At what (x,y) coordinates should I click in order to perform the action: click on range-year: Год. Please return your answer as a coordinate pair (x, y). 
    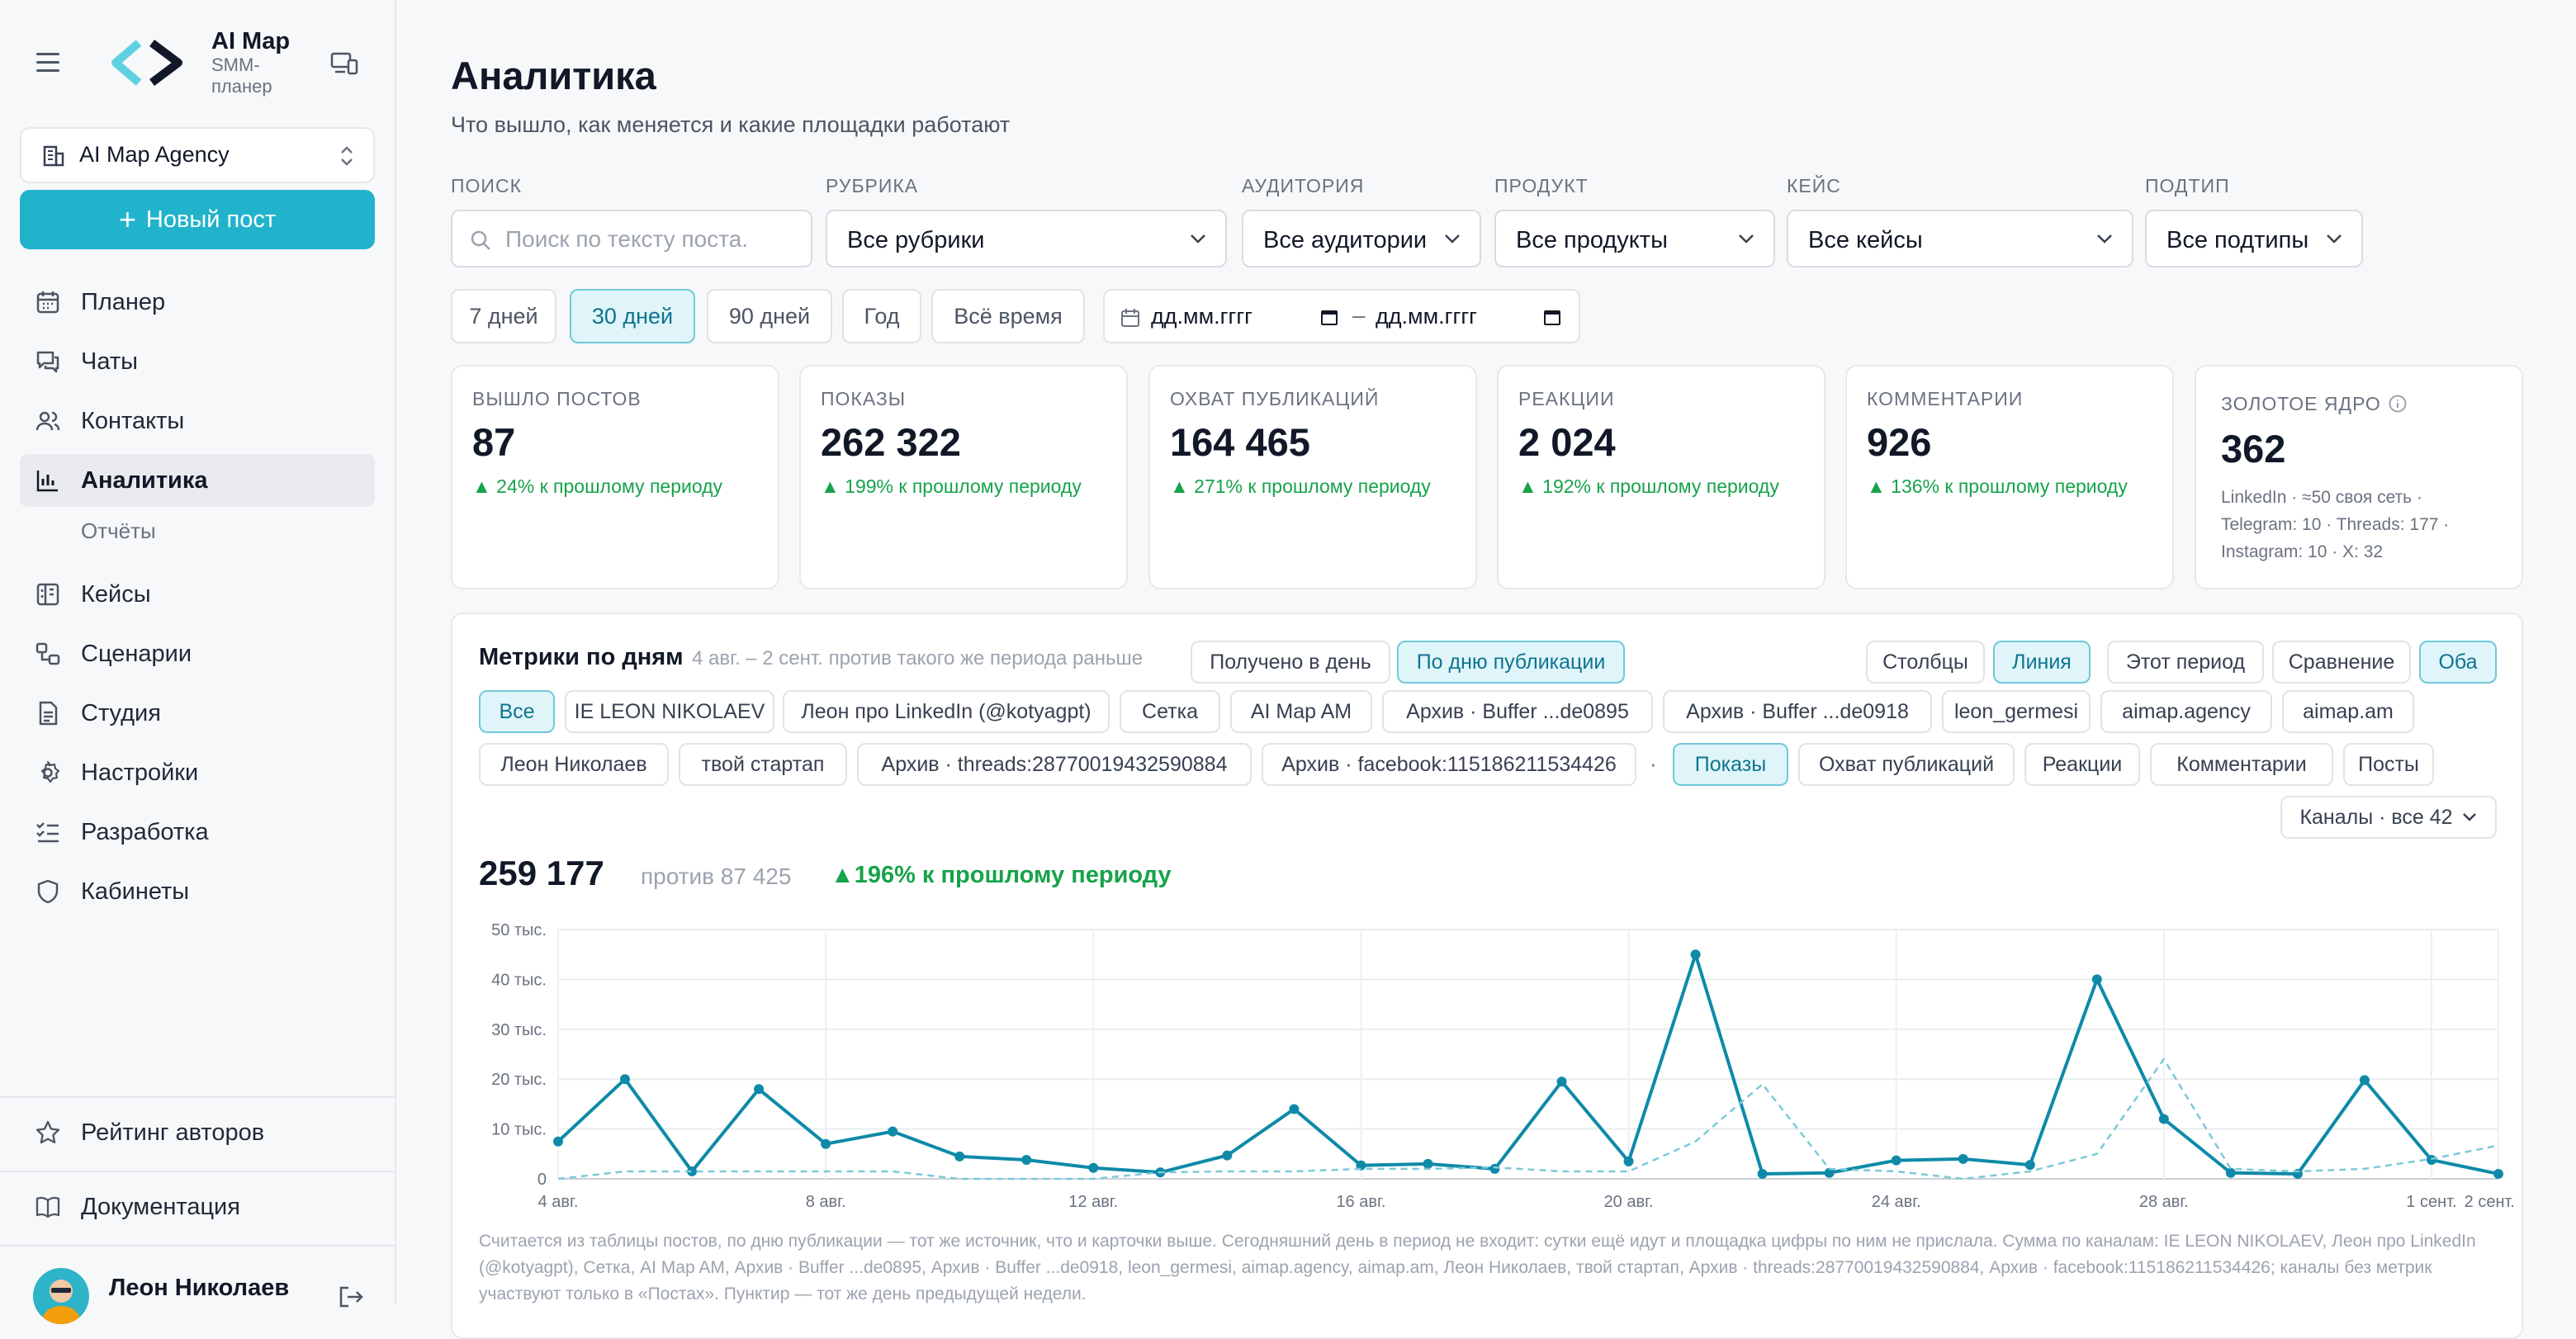
    Looking at the image, I should click on (881, 316).